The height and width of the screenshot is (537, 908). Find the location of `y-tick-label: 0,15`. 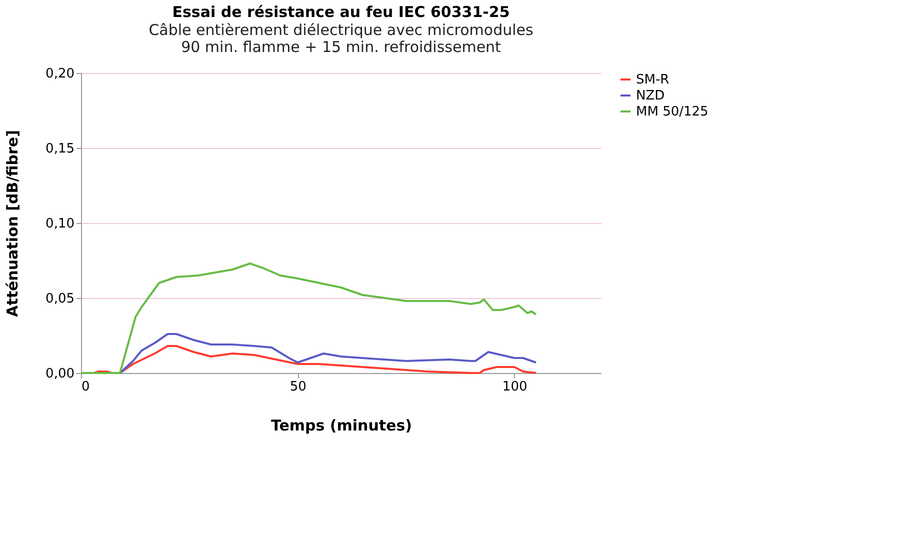

y-tick-label: 0,15 is located at coordinates (60, 149).